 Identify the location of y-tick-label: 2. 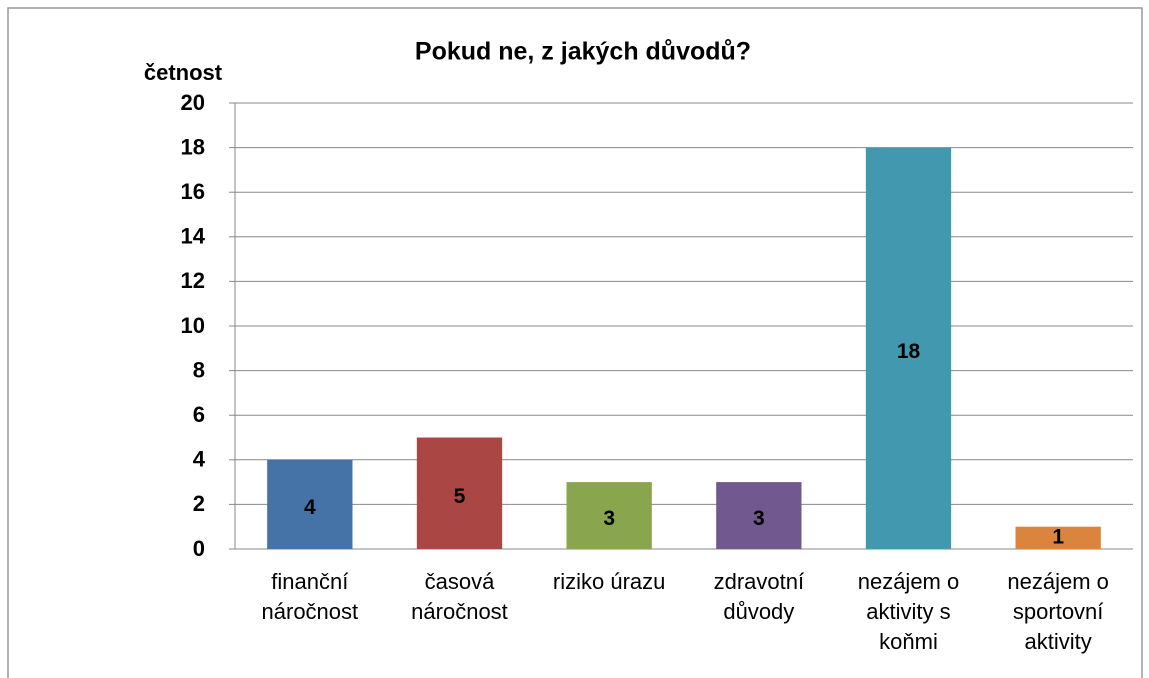
(199, 503).